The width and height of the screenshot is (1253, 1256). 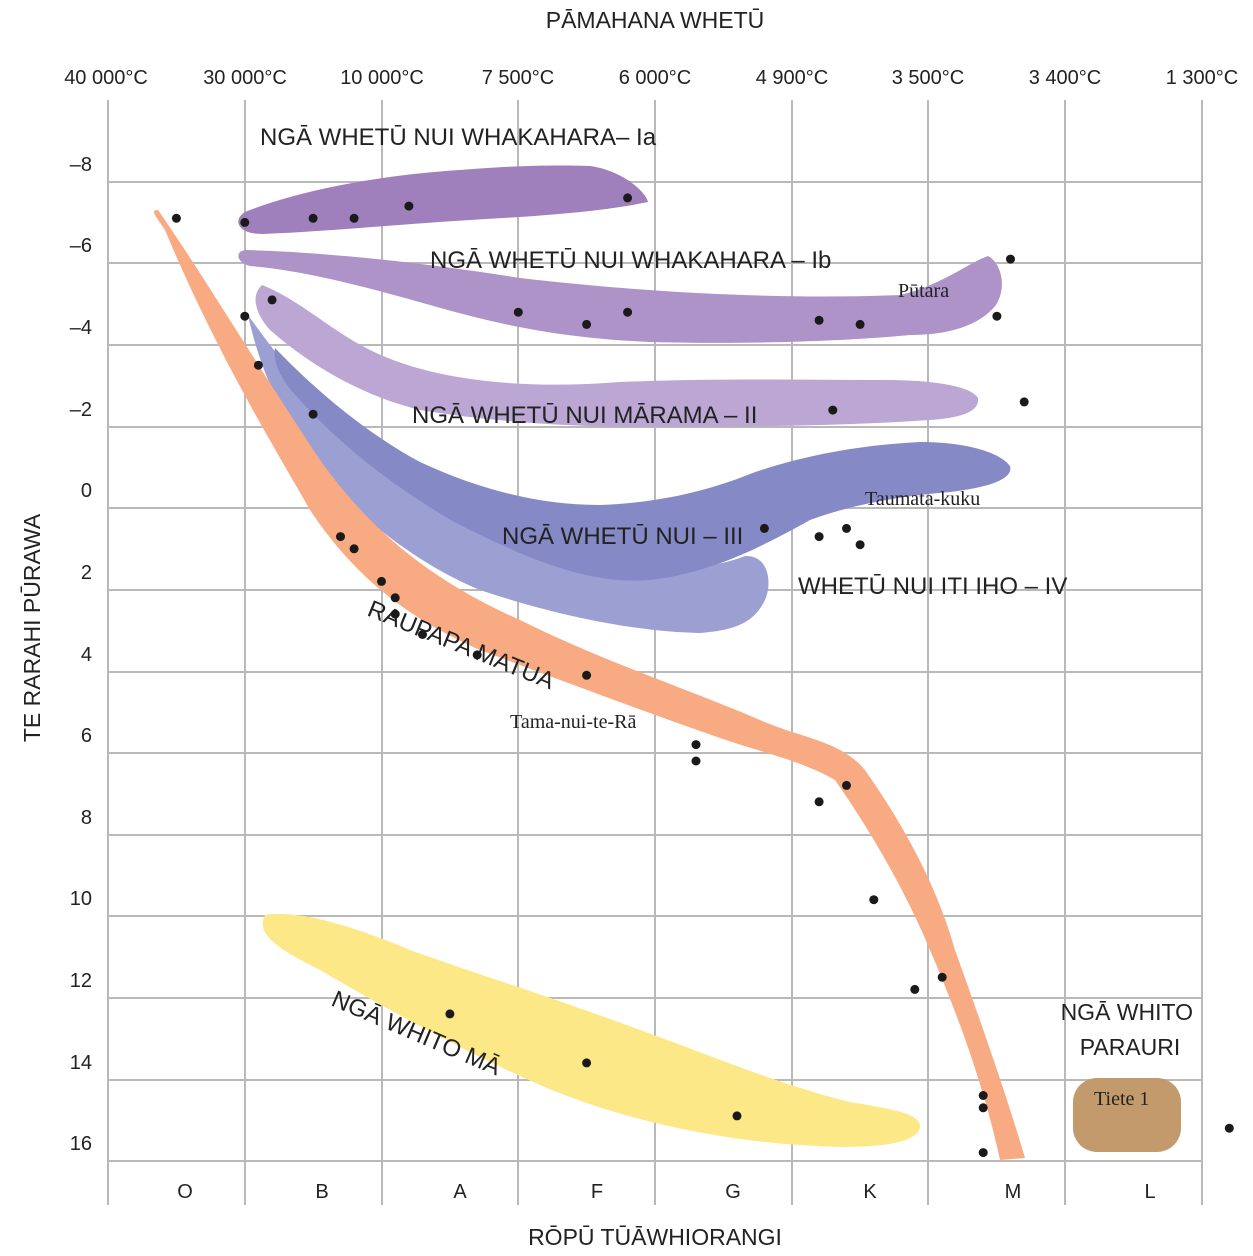 What do you see at coordinates (591, 1030) in the screenshot?
I see `region-white-dwarfs` at bounding box center [591, 1030].